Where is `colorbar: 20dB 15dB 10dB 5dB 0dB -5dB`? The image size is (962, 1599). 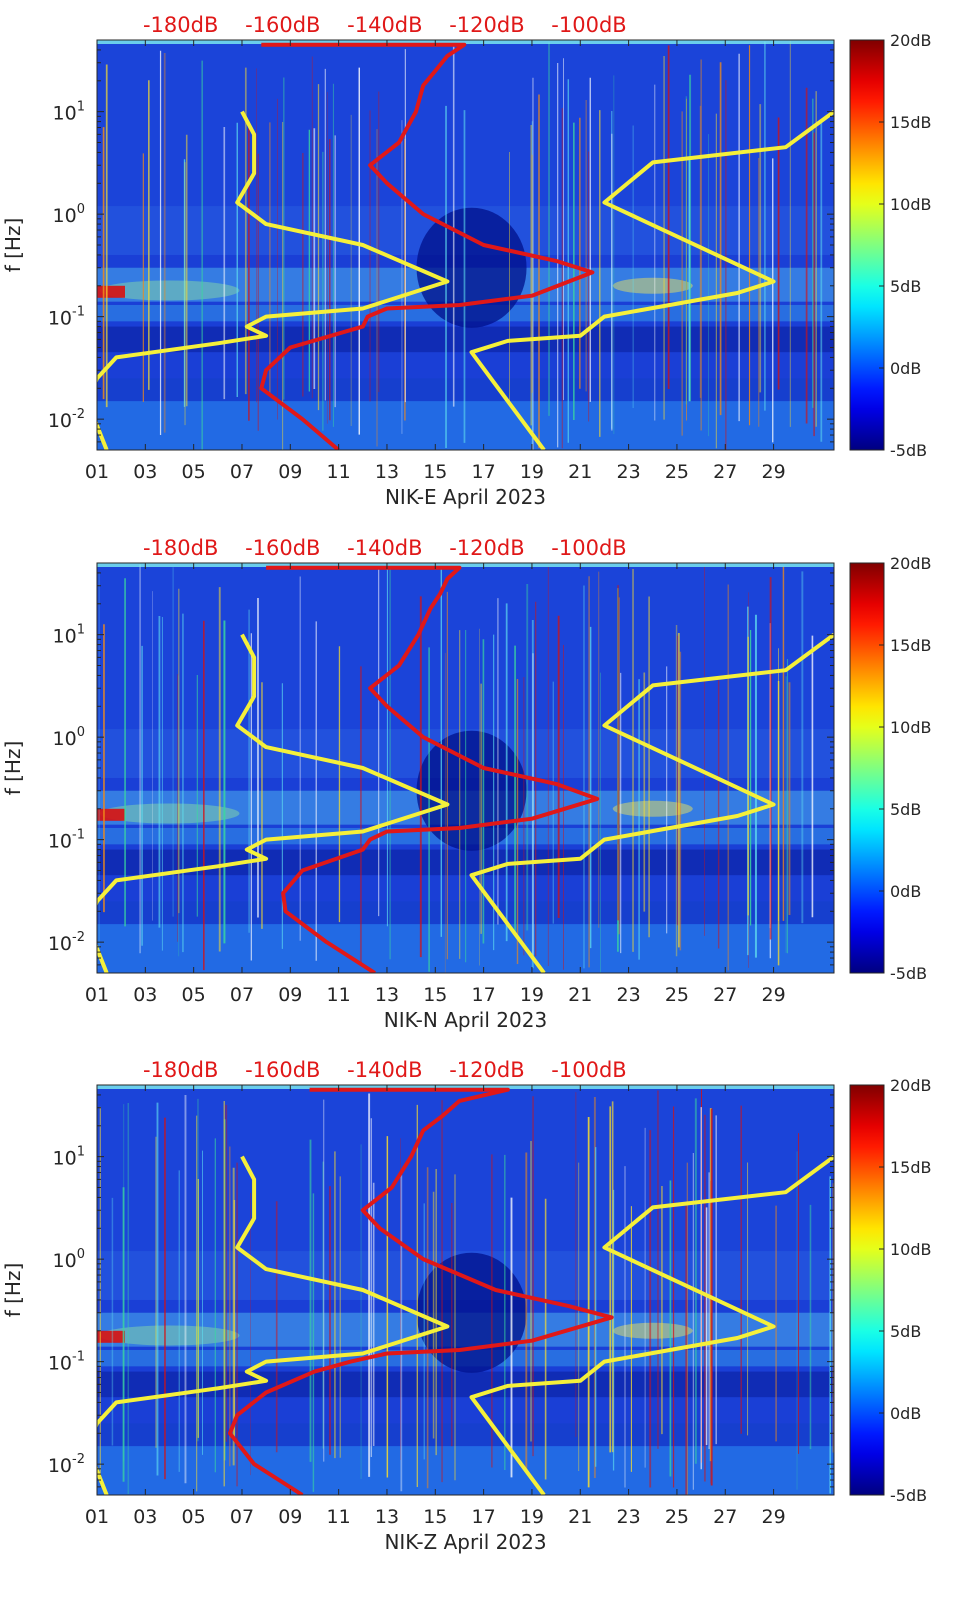
colorbar: 20dB 15dB 10dB 5dB 0dB -5dB is located at coordinates (890, 245).